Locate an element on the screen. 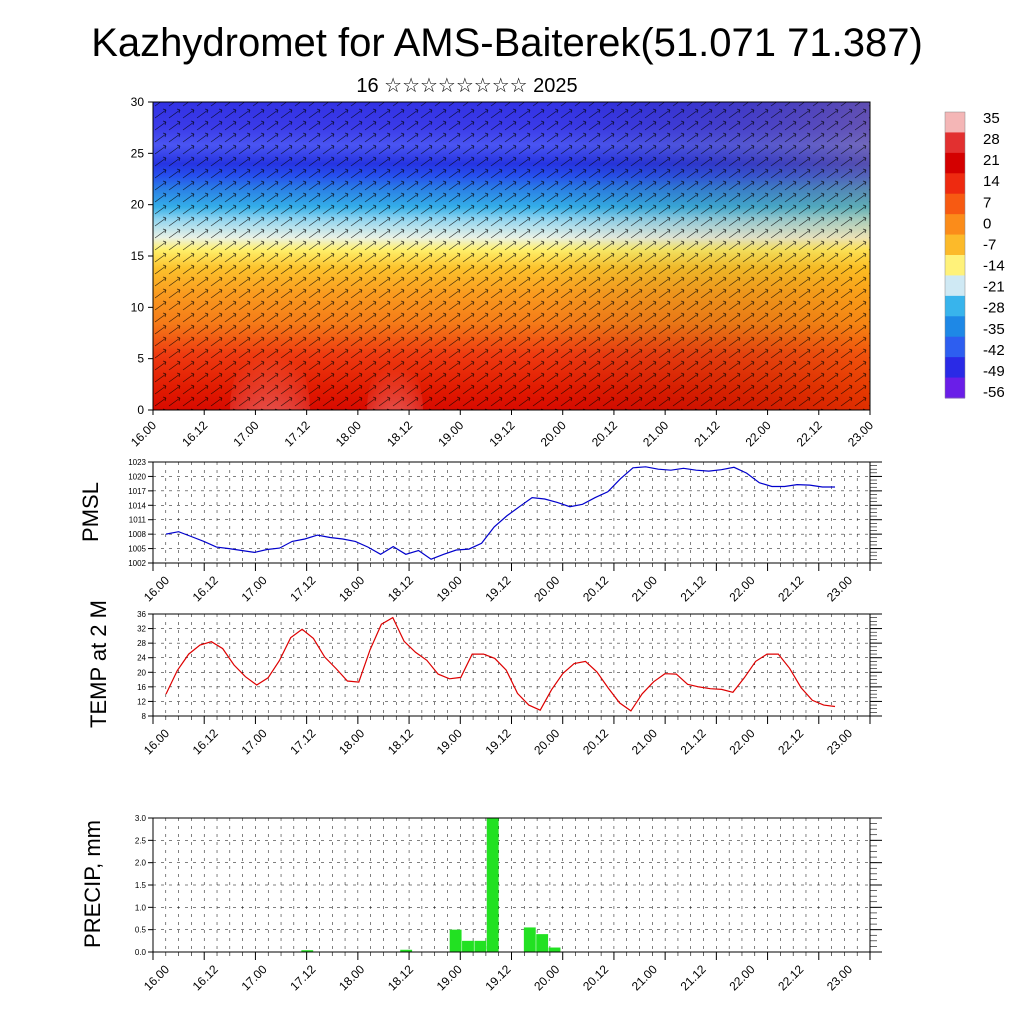  y-tick-label: 0.0 is located at coordinates (141, 952).